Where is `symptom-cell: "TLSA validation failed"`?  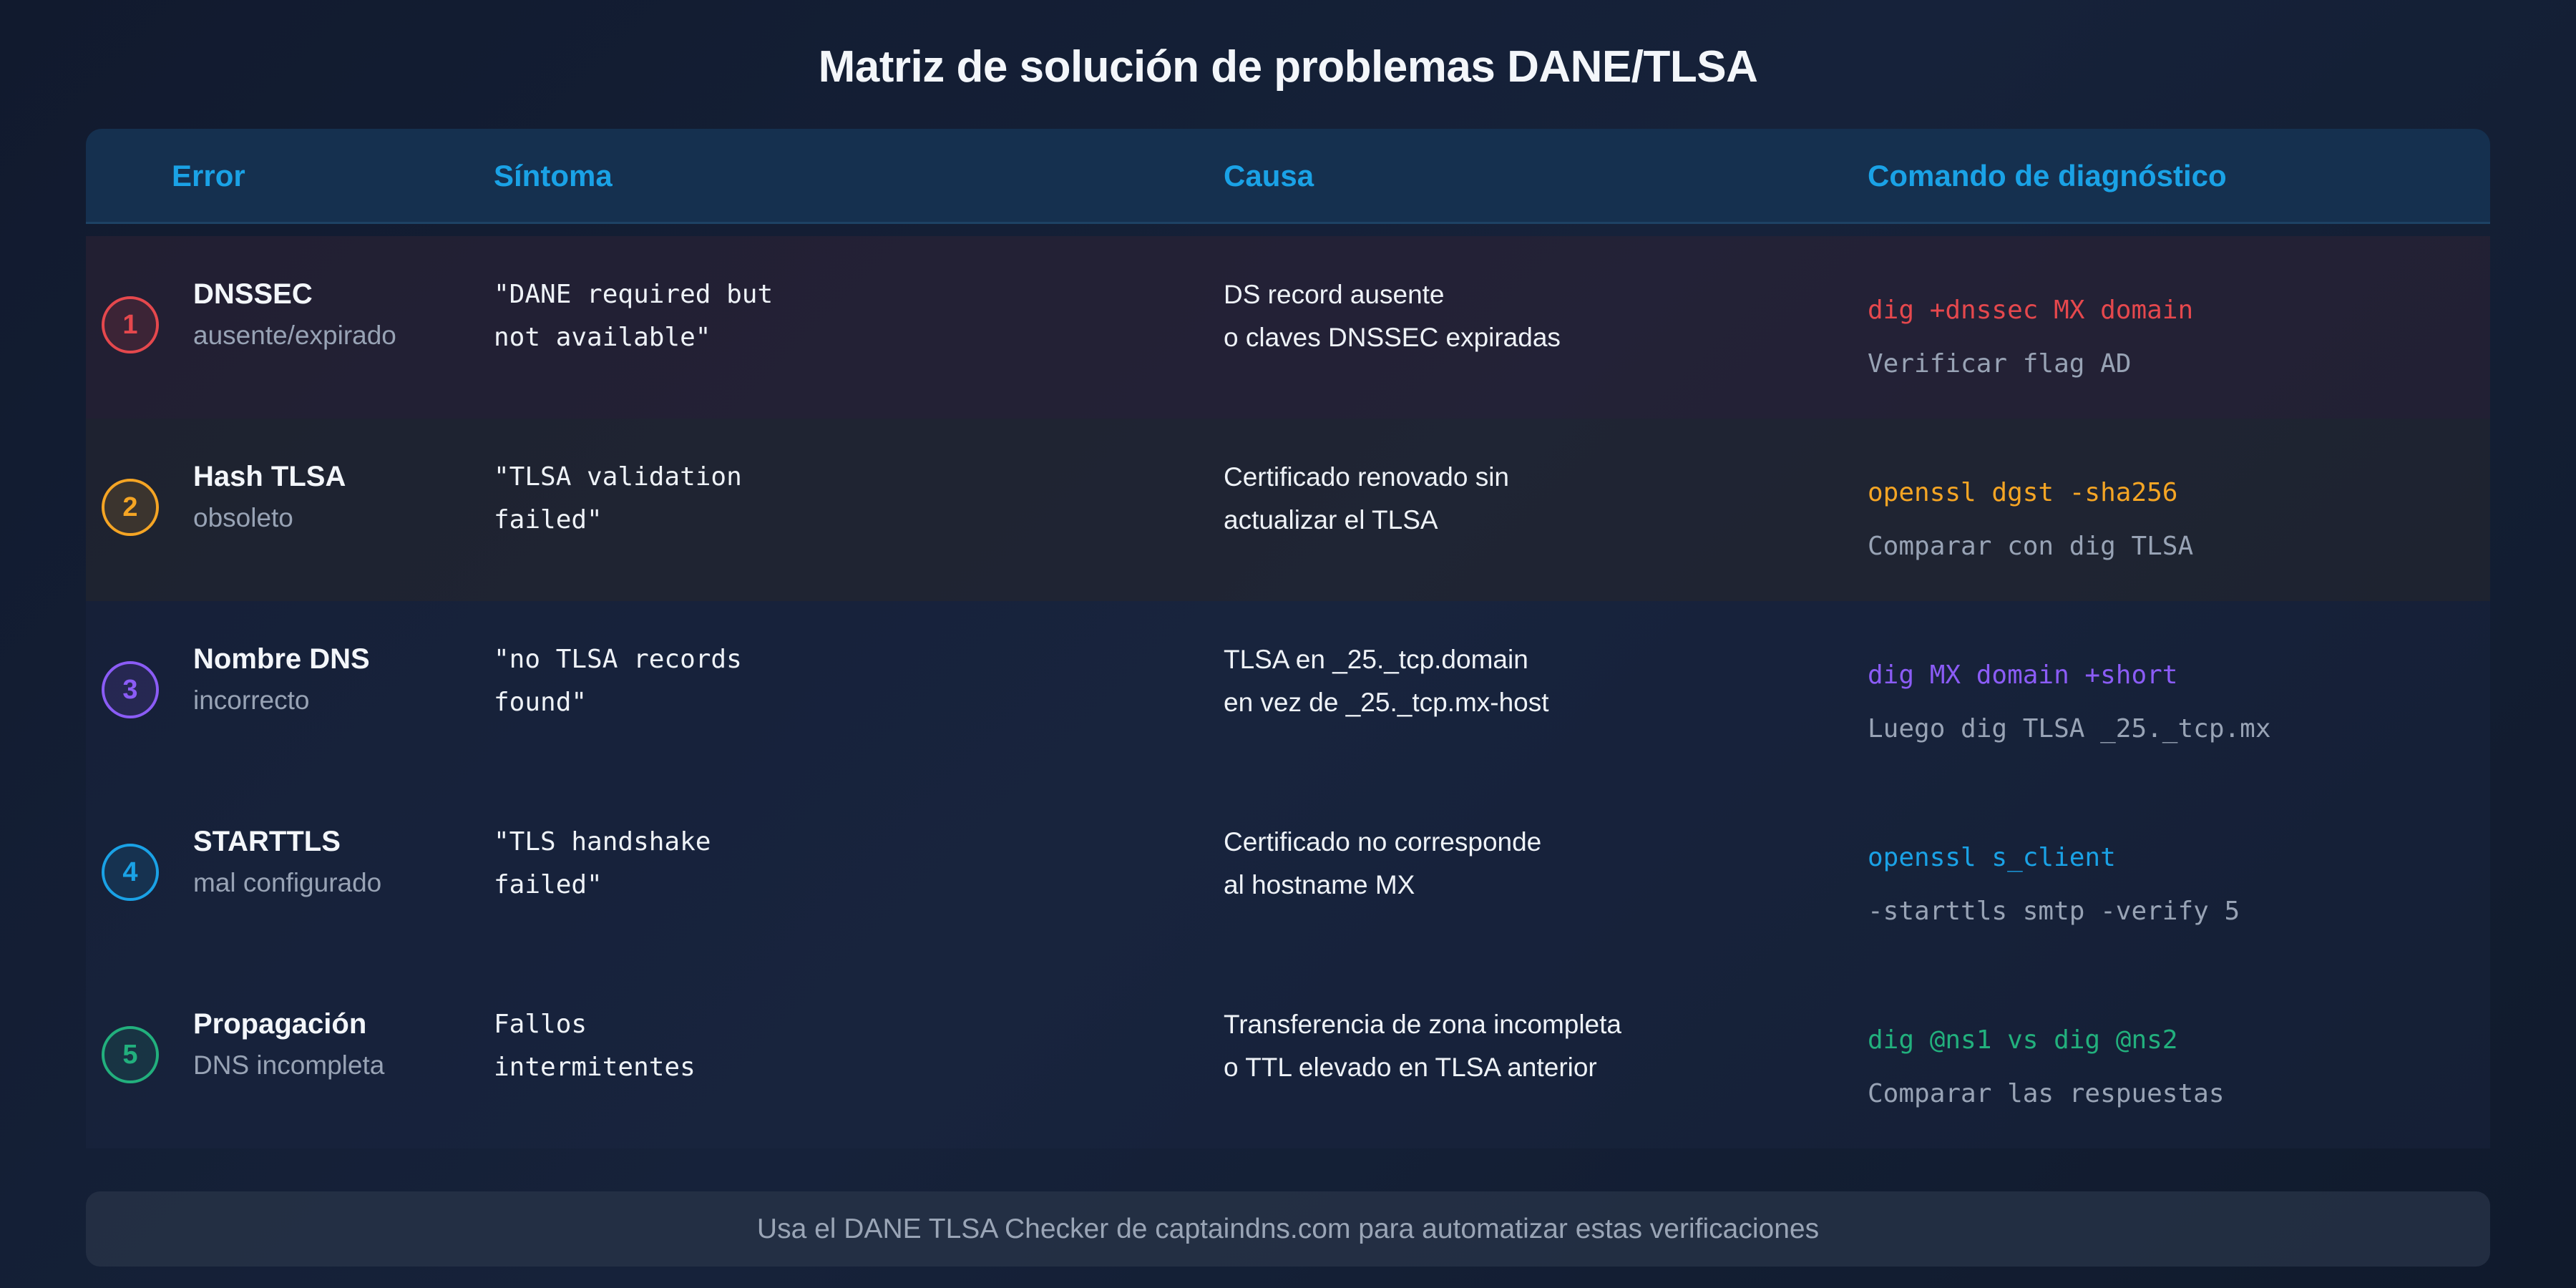 symptom-cell: "TLSA validation failed" is located at coordinates (618, 499).